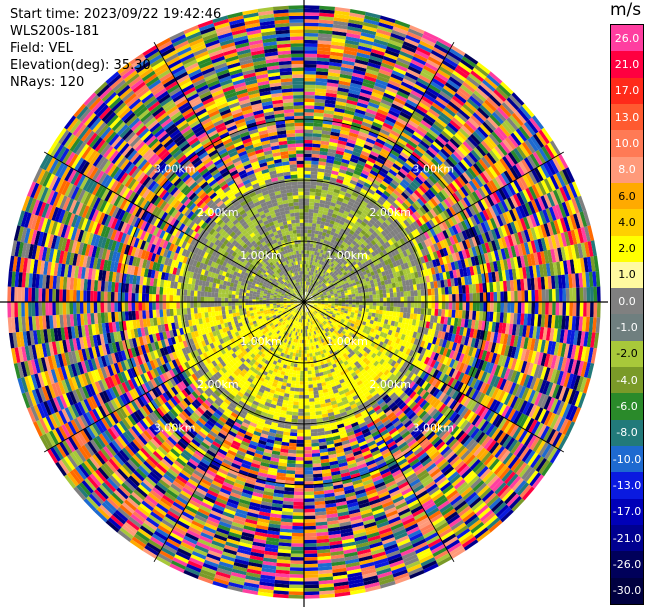  I want to click on colorbar-segment: -10.0, so click(627, 459).